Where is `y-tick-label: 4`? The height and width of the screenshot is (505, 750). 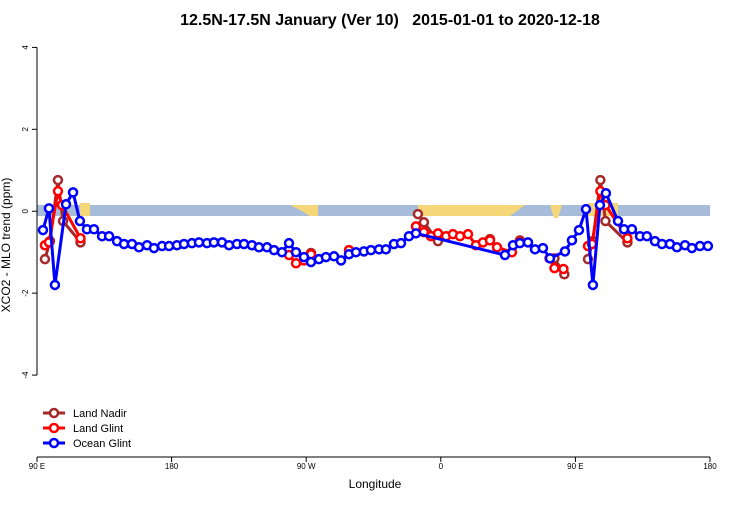
y-tick-label: 4 is located at coordinates (25, 47).